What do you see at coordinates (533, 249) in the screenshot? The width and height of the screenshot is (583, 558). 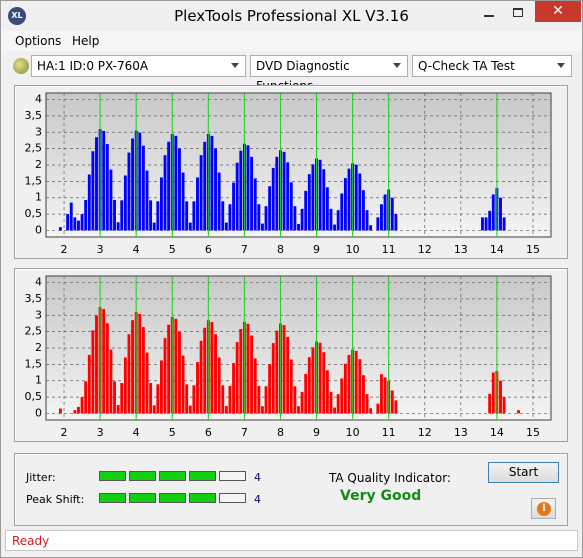 I see `x-tick-label: 15` at bounding box center [533, 249].